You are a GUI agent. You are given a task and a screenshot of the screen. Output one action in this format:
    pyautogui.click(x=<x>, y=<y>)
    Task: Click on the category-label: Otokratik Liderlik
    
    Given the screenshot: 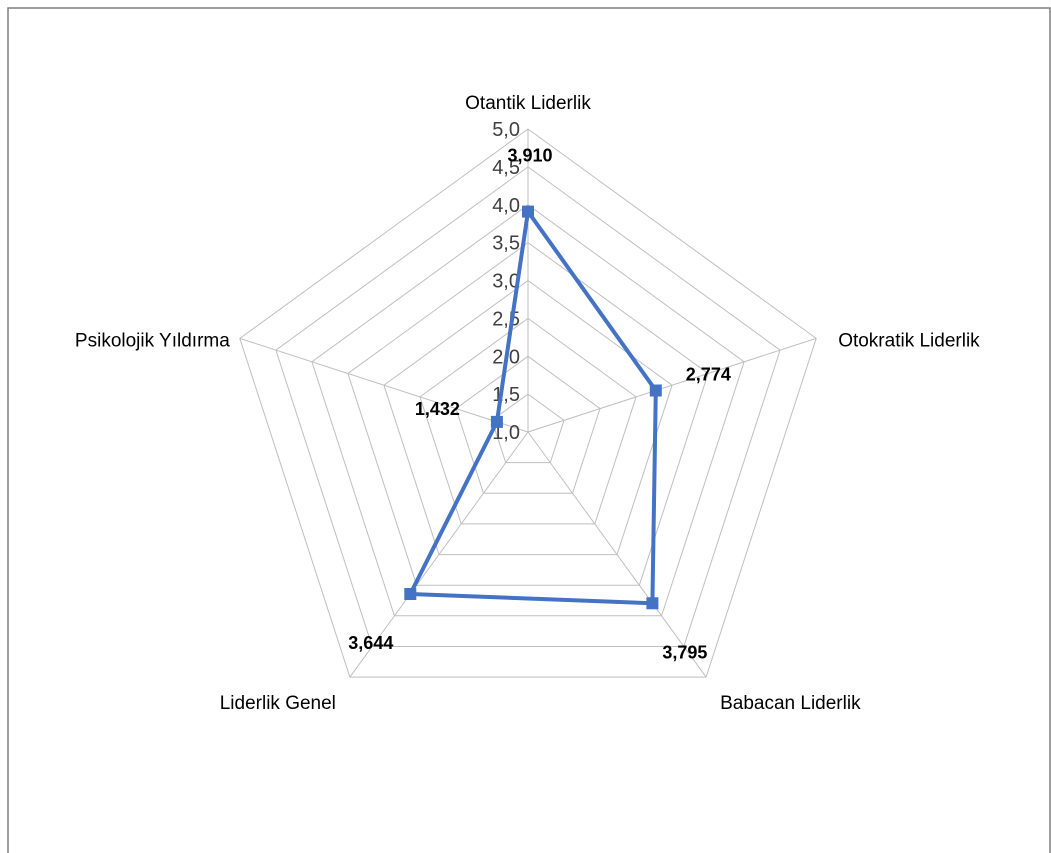 What is the action you would take?
    pyautogui.click(x=909, y=340)
    